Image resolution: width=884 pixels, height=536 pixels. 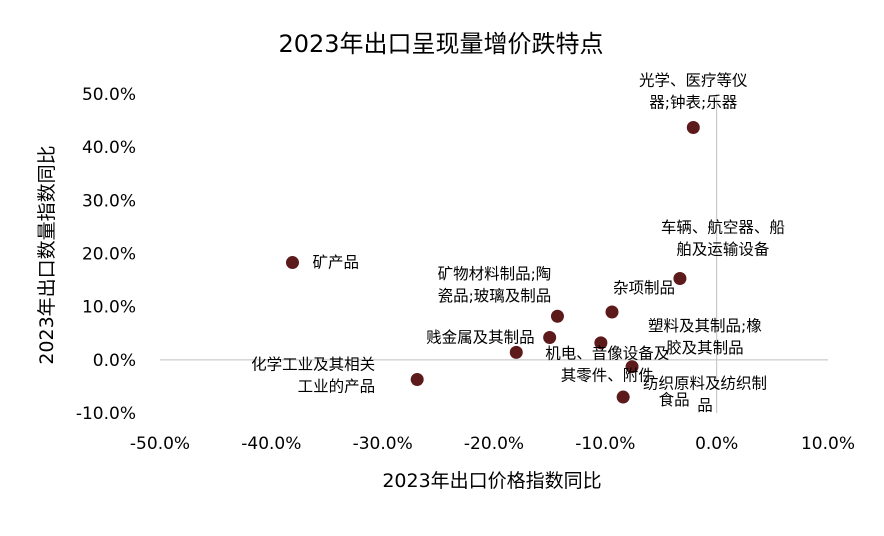 What do you see at coordinates (495, 285) in the screenshot?
I see `data-point-label: 矿物材料制品;陶瓷品;玻璃及制品` at bounding box center [495, 285].